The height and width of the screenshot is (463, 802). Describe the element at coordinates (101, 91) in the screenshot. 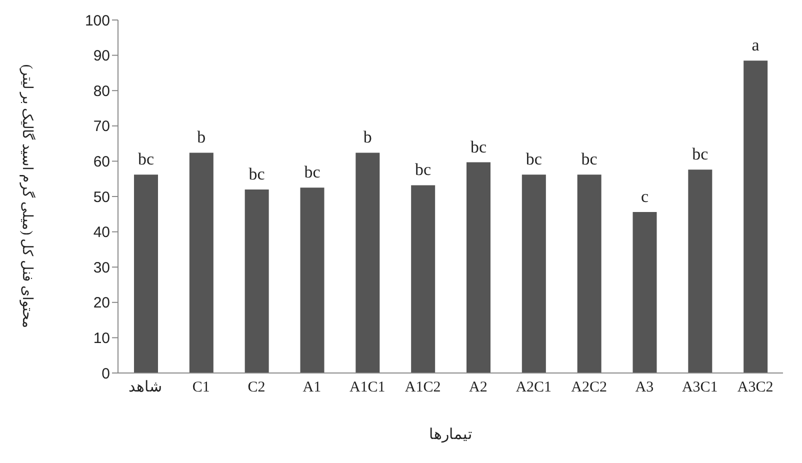

I see `y-tick-label: 80` at that location.